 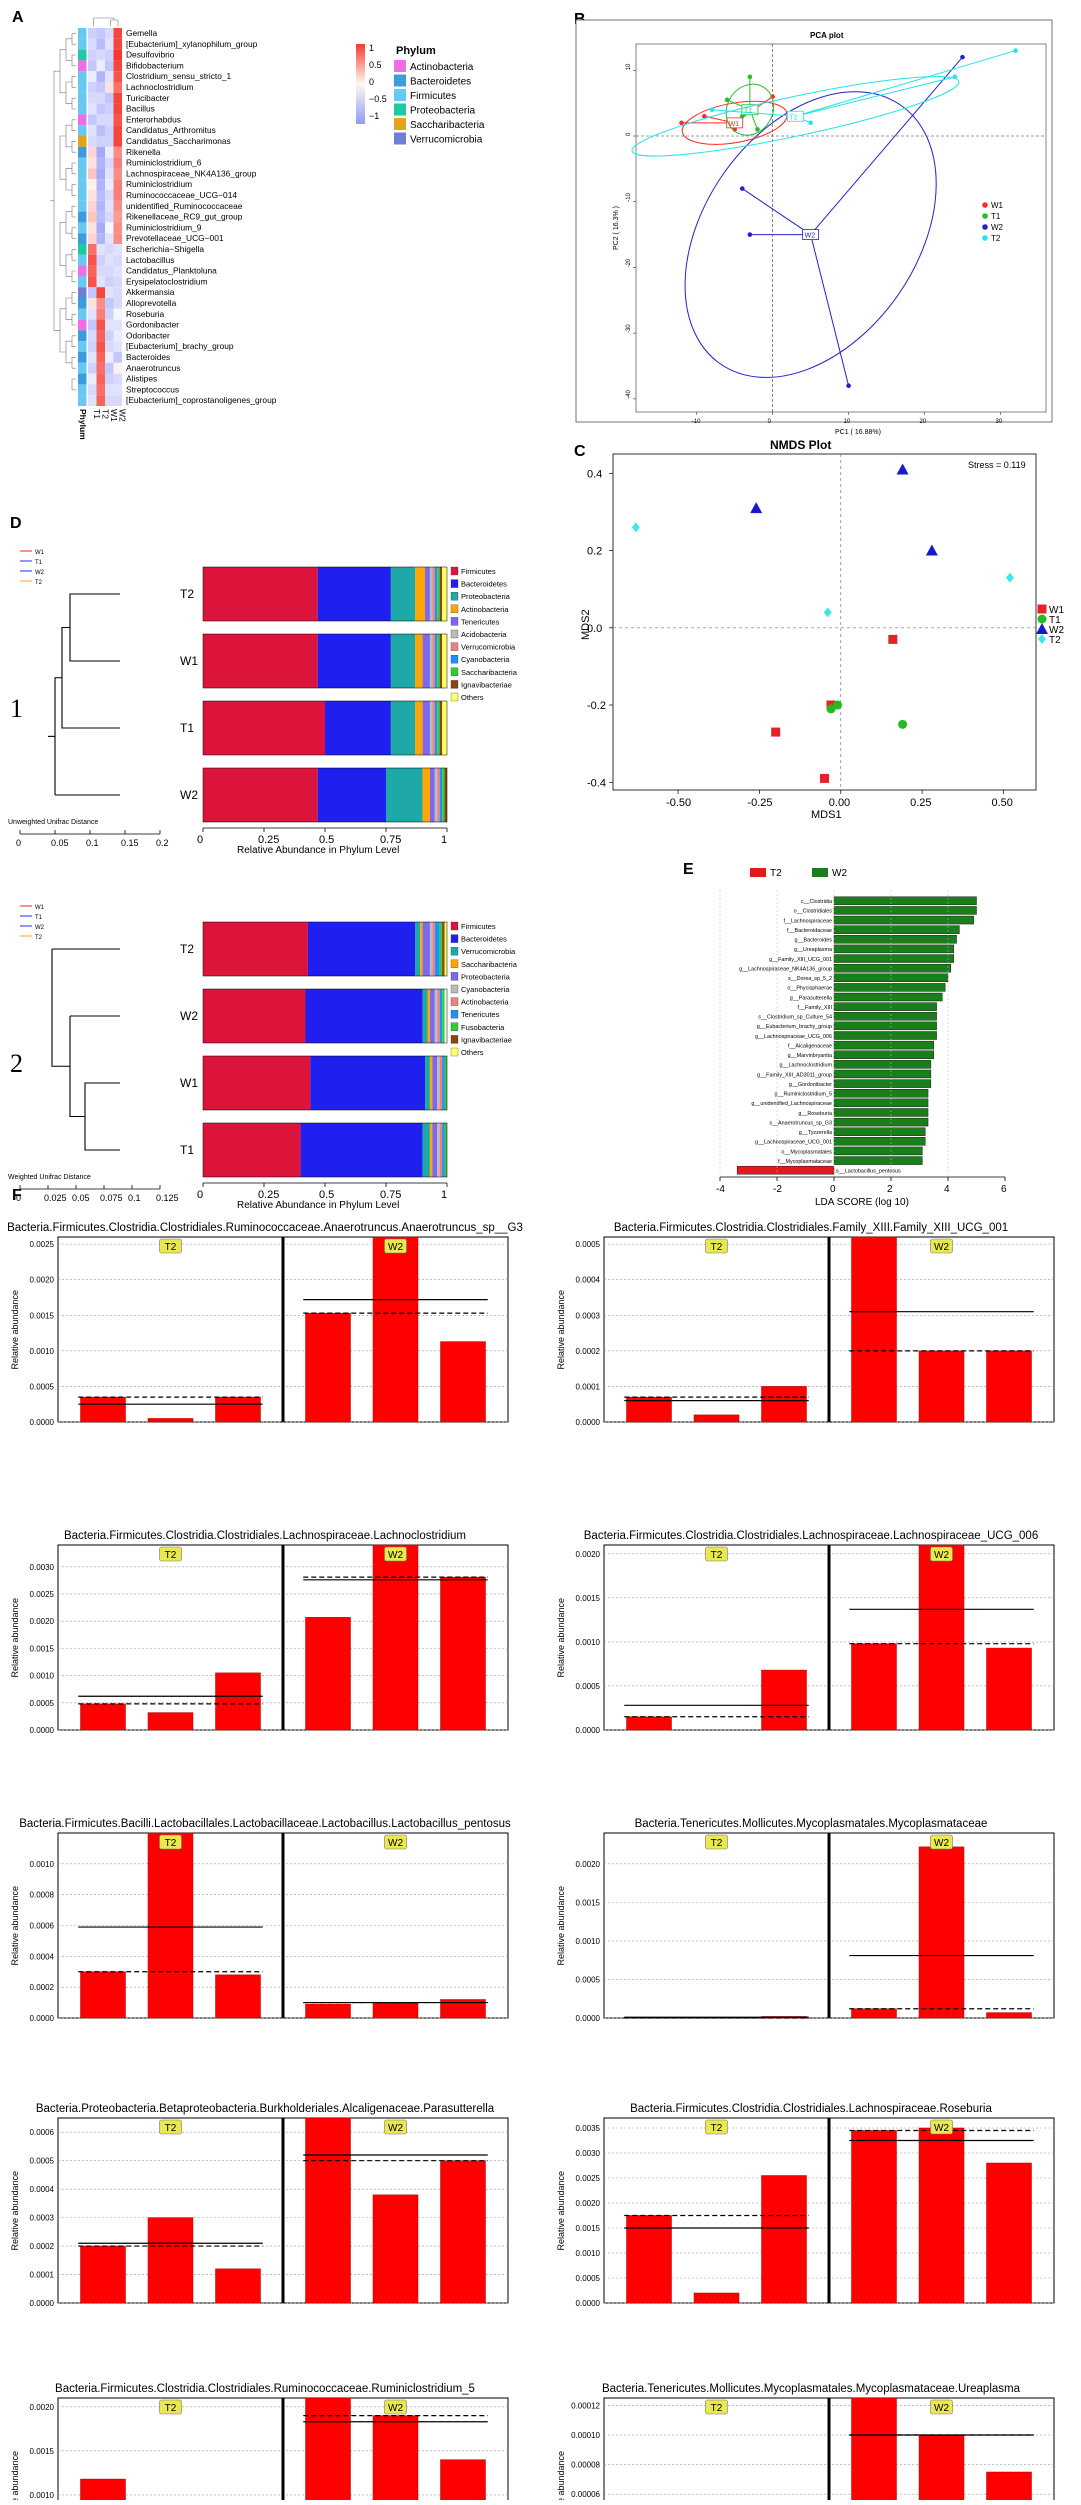 I want to click on phylum-legend-label: Bacteroidetes, so click(x=484, y=939).